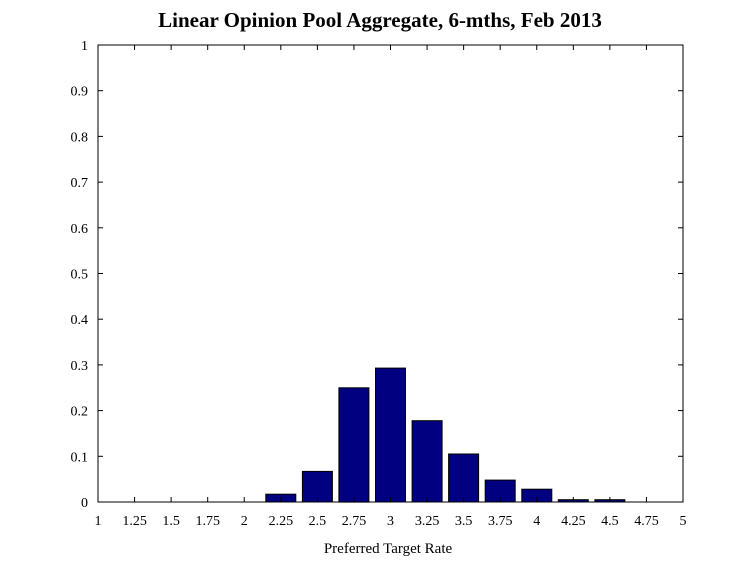 The image size is (754, 564). What do you see at coordinates (80, 137) in the screenshot?
I see `y-tick-label: 0.8` at bounding box center [80, 137].